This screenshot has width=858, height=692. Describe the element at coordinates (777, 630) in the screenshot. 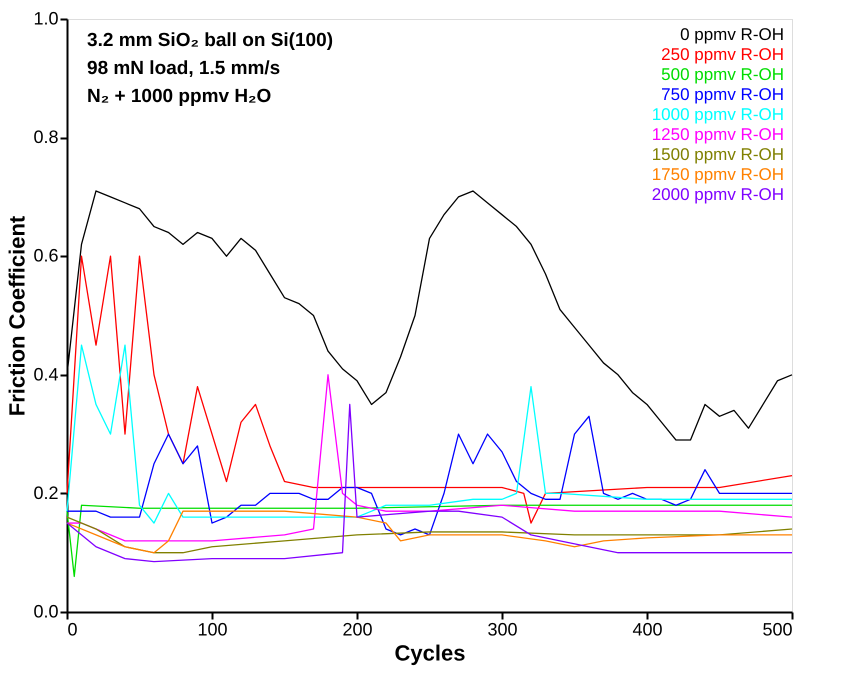

I see `x-tick-label: 500` at that location.